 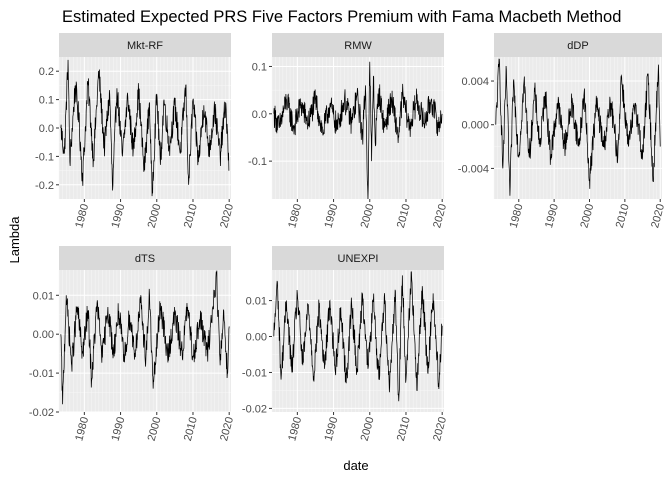 What do you see at coordinates (14, 240) in the screenshot?
I see `y-axis-title: Lambda` at bounding box center [14, 240].